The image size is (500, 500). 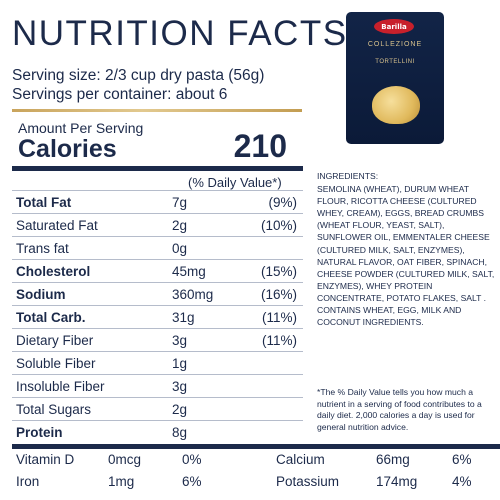 I want to click on nutrient-row: Total Fat 7g (9%), so click(x=157, y=201).